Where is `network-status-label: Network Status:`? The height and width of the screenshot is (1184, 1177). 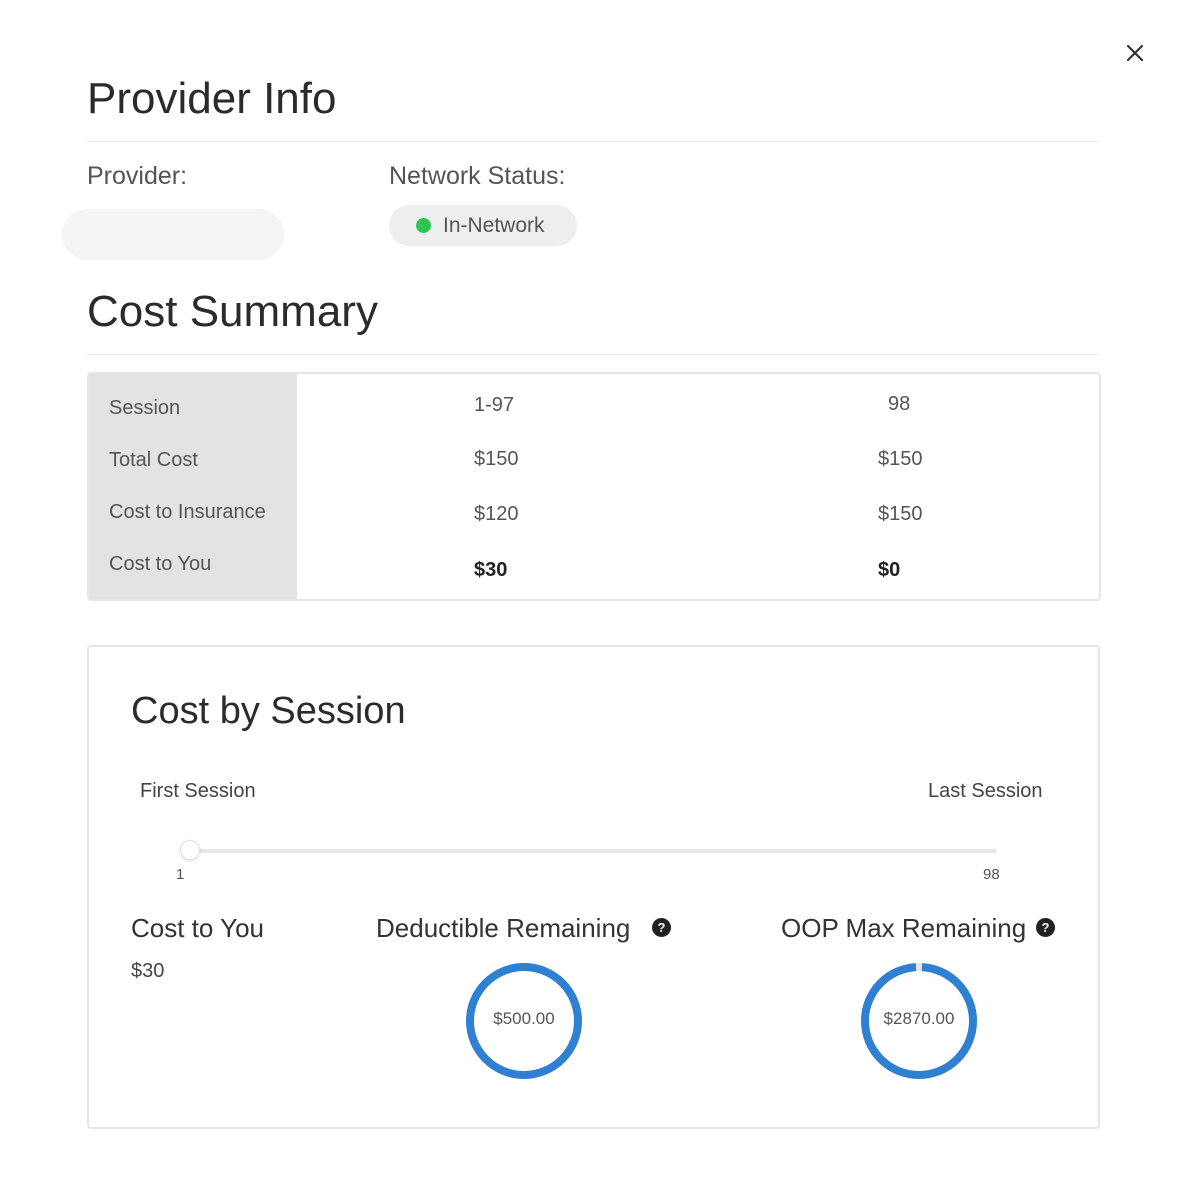 network-status-label: Network Status: is located at coordinates (477, 176).